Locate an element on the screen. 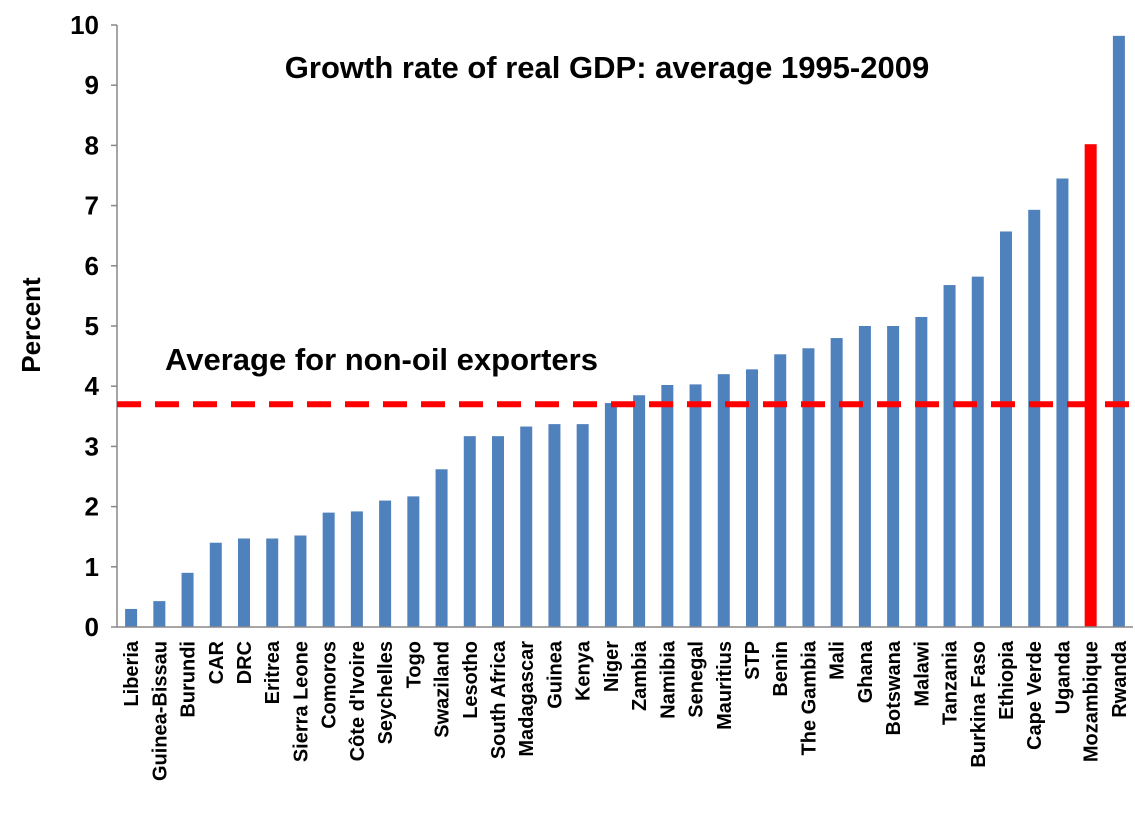 This screenshot has height=837, width=1135. x-tick-label: Mozambique is located at coordinates (1092, 701).